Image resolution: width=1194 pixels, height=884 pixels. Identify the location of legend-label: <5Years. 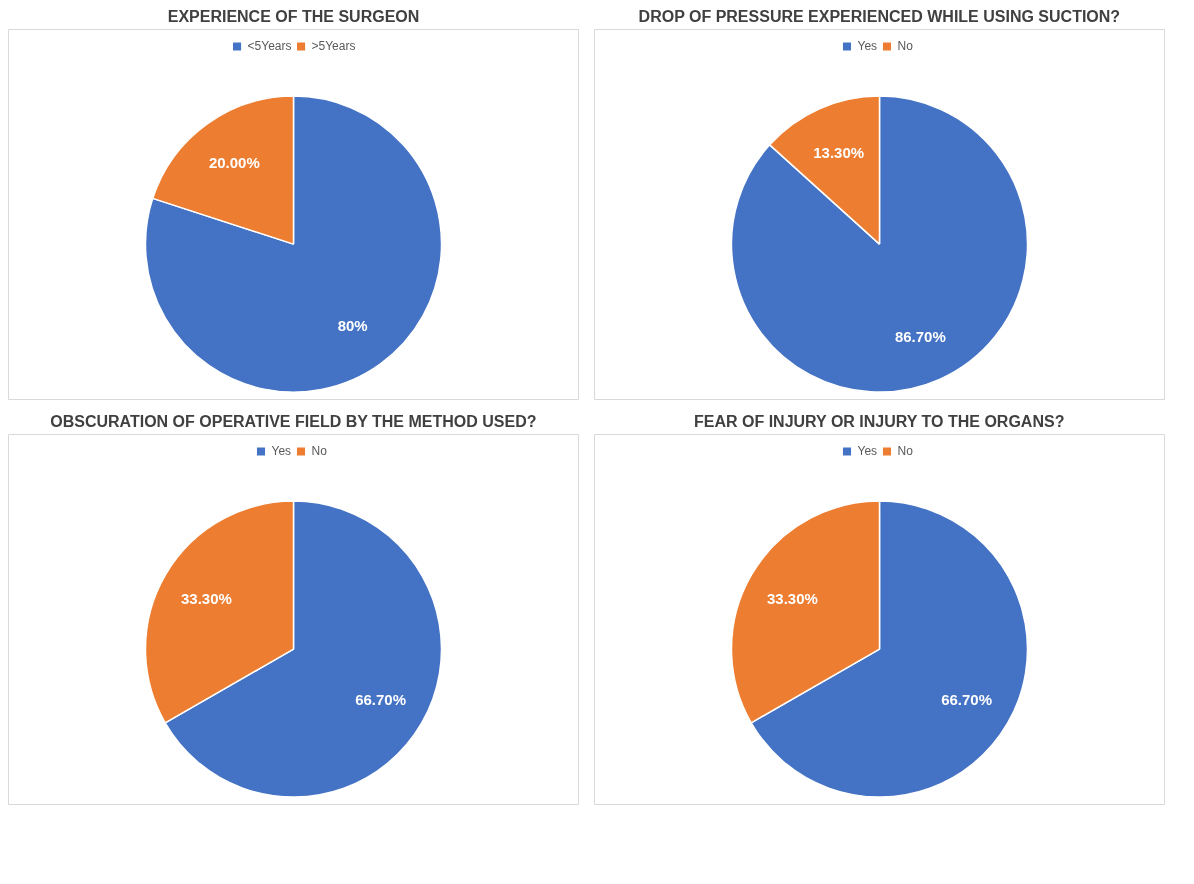
(269, 46).